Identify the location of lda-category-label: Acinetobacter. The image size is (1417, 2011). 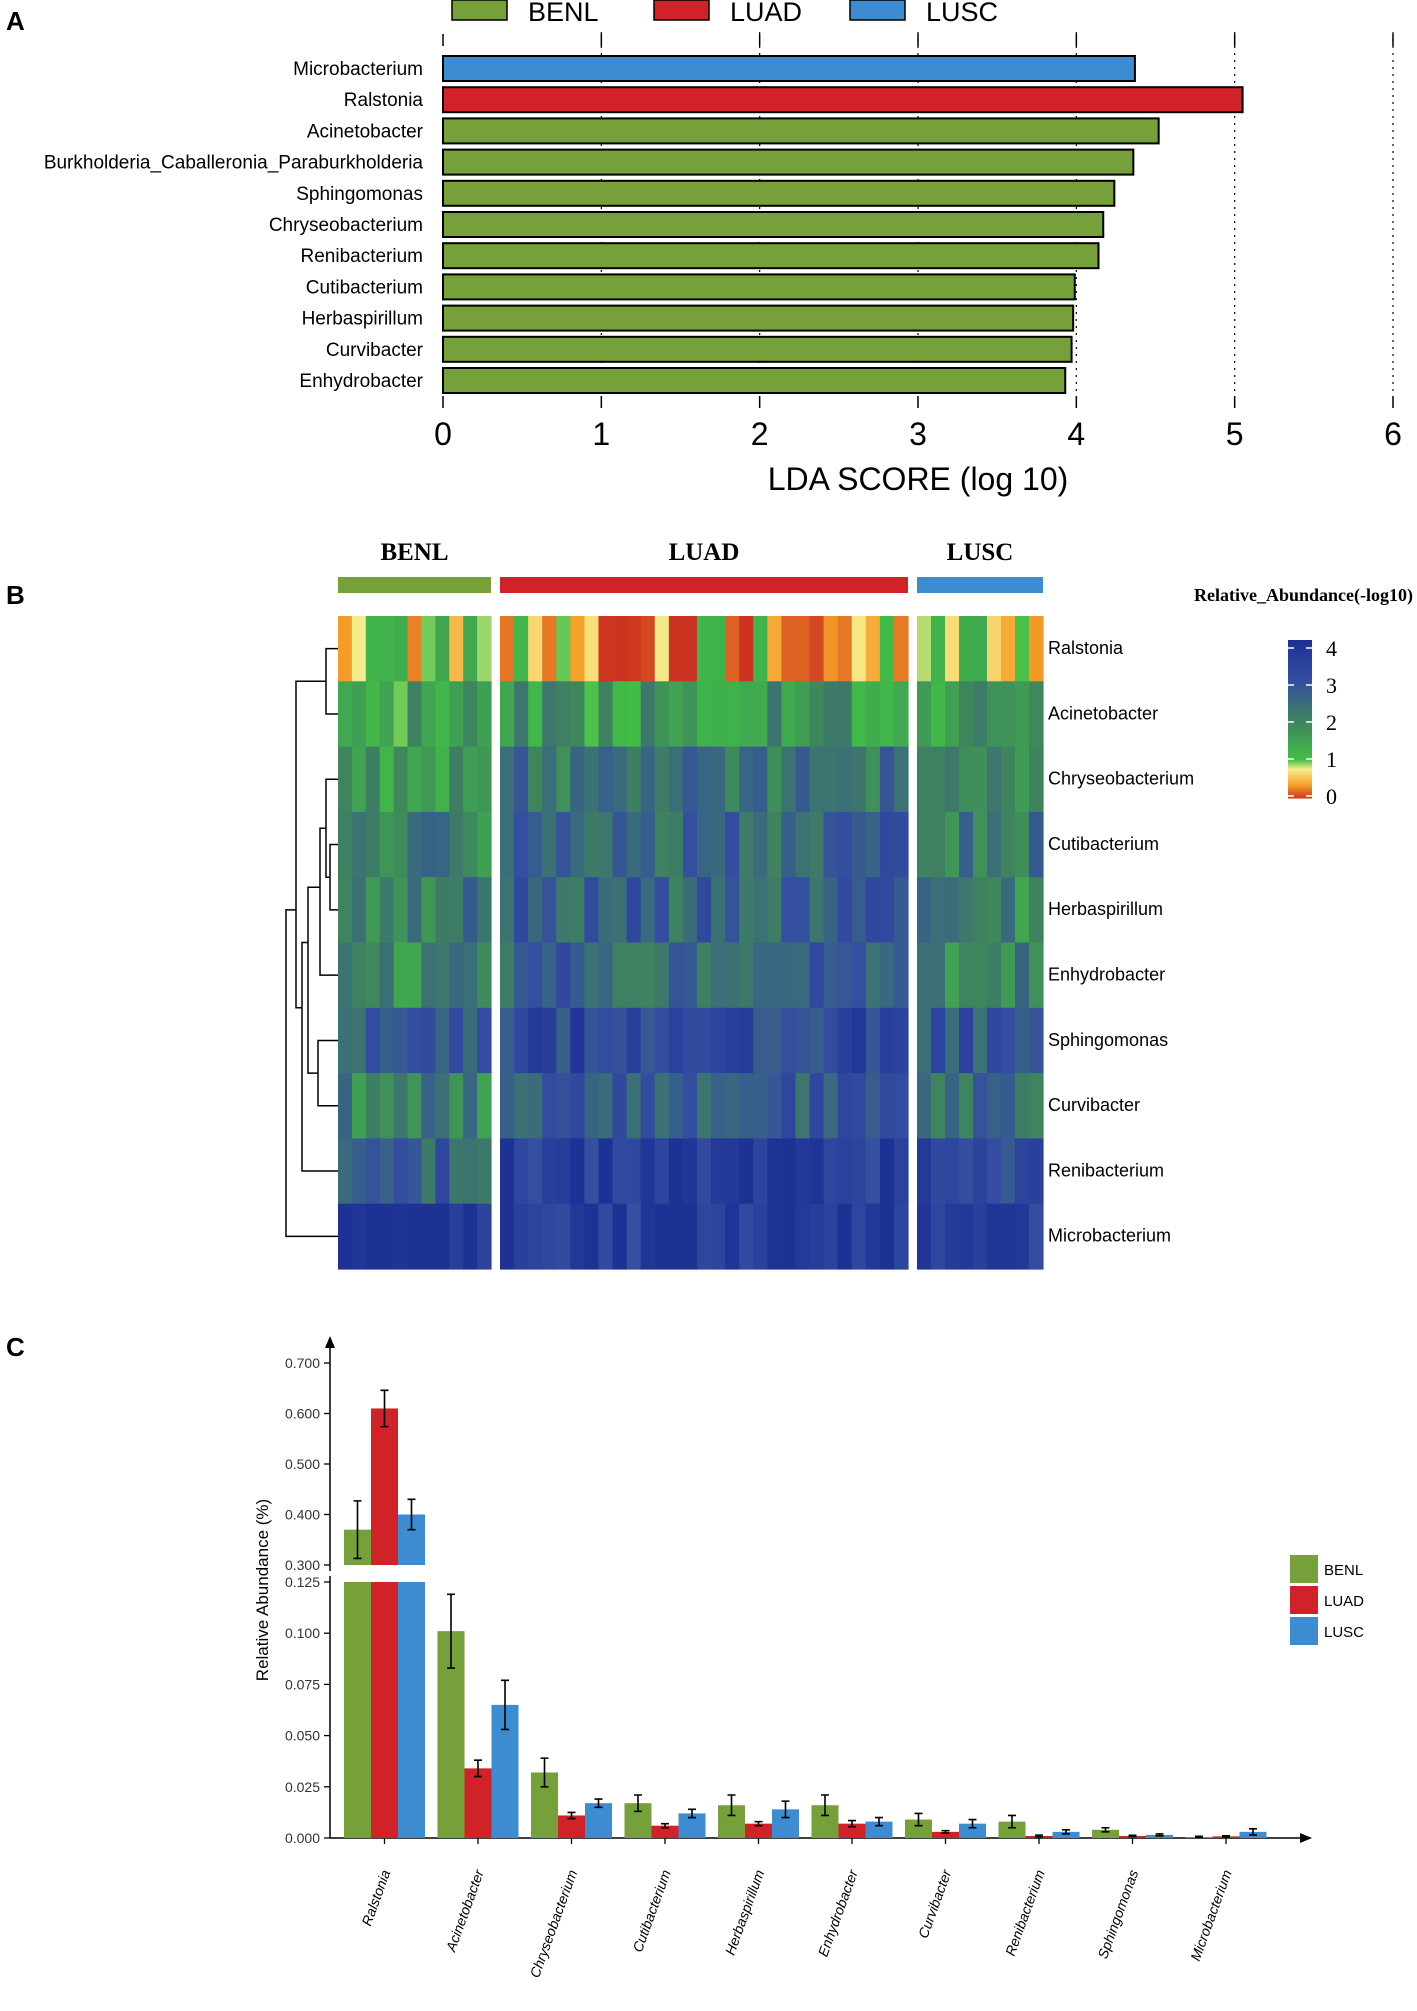
(365, 131).